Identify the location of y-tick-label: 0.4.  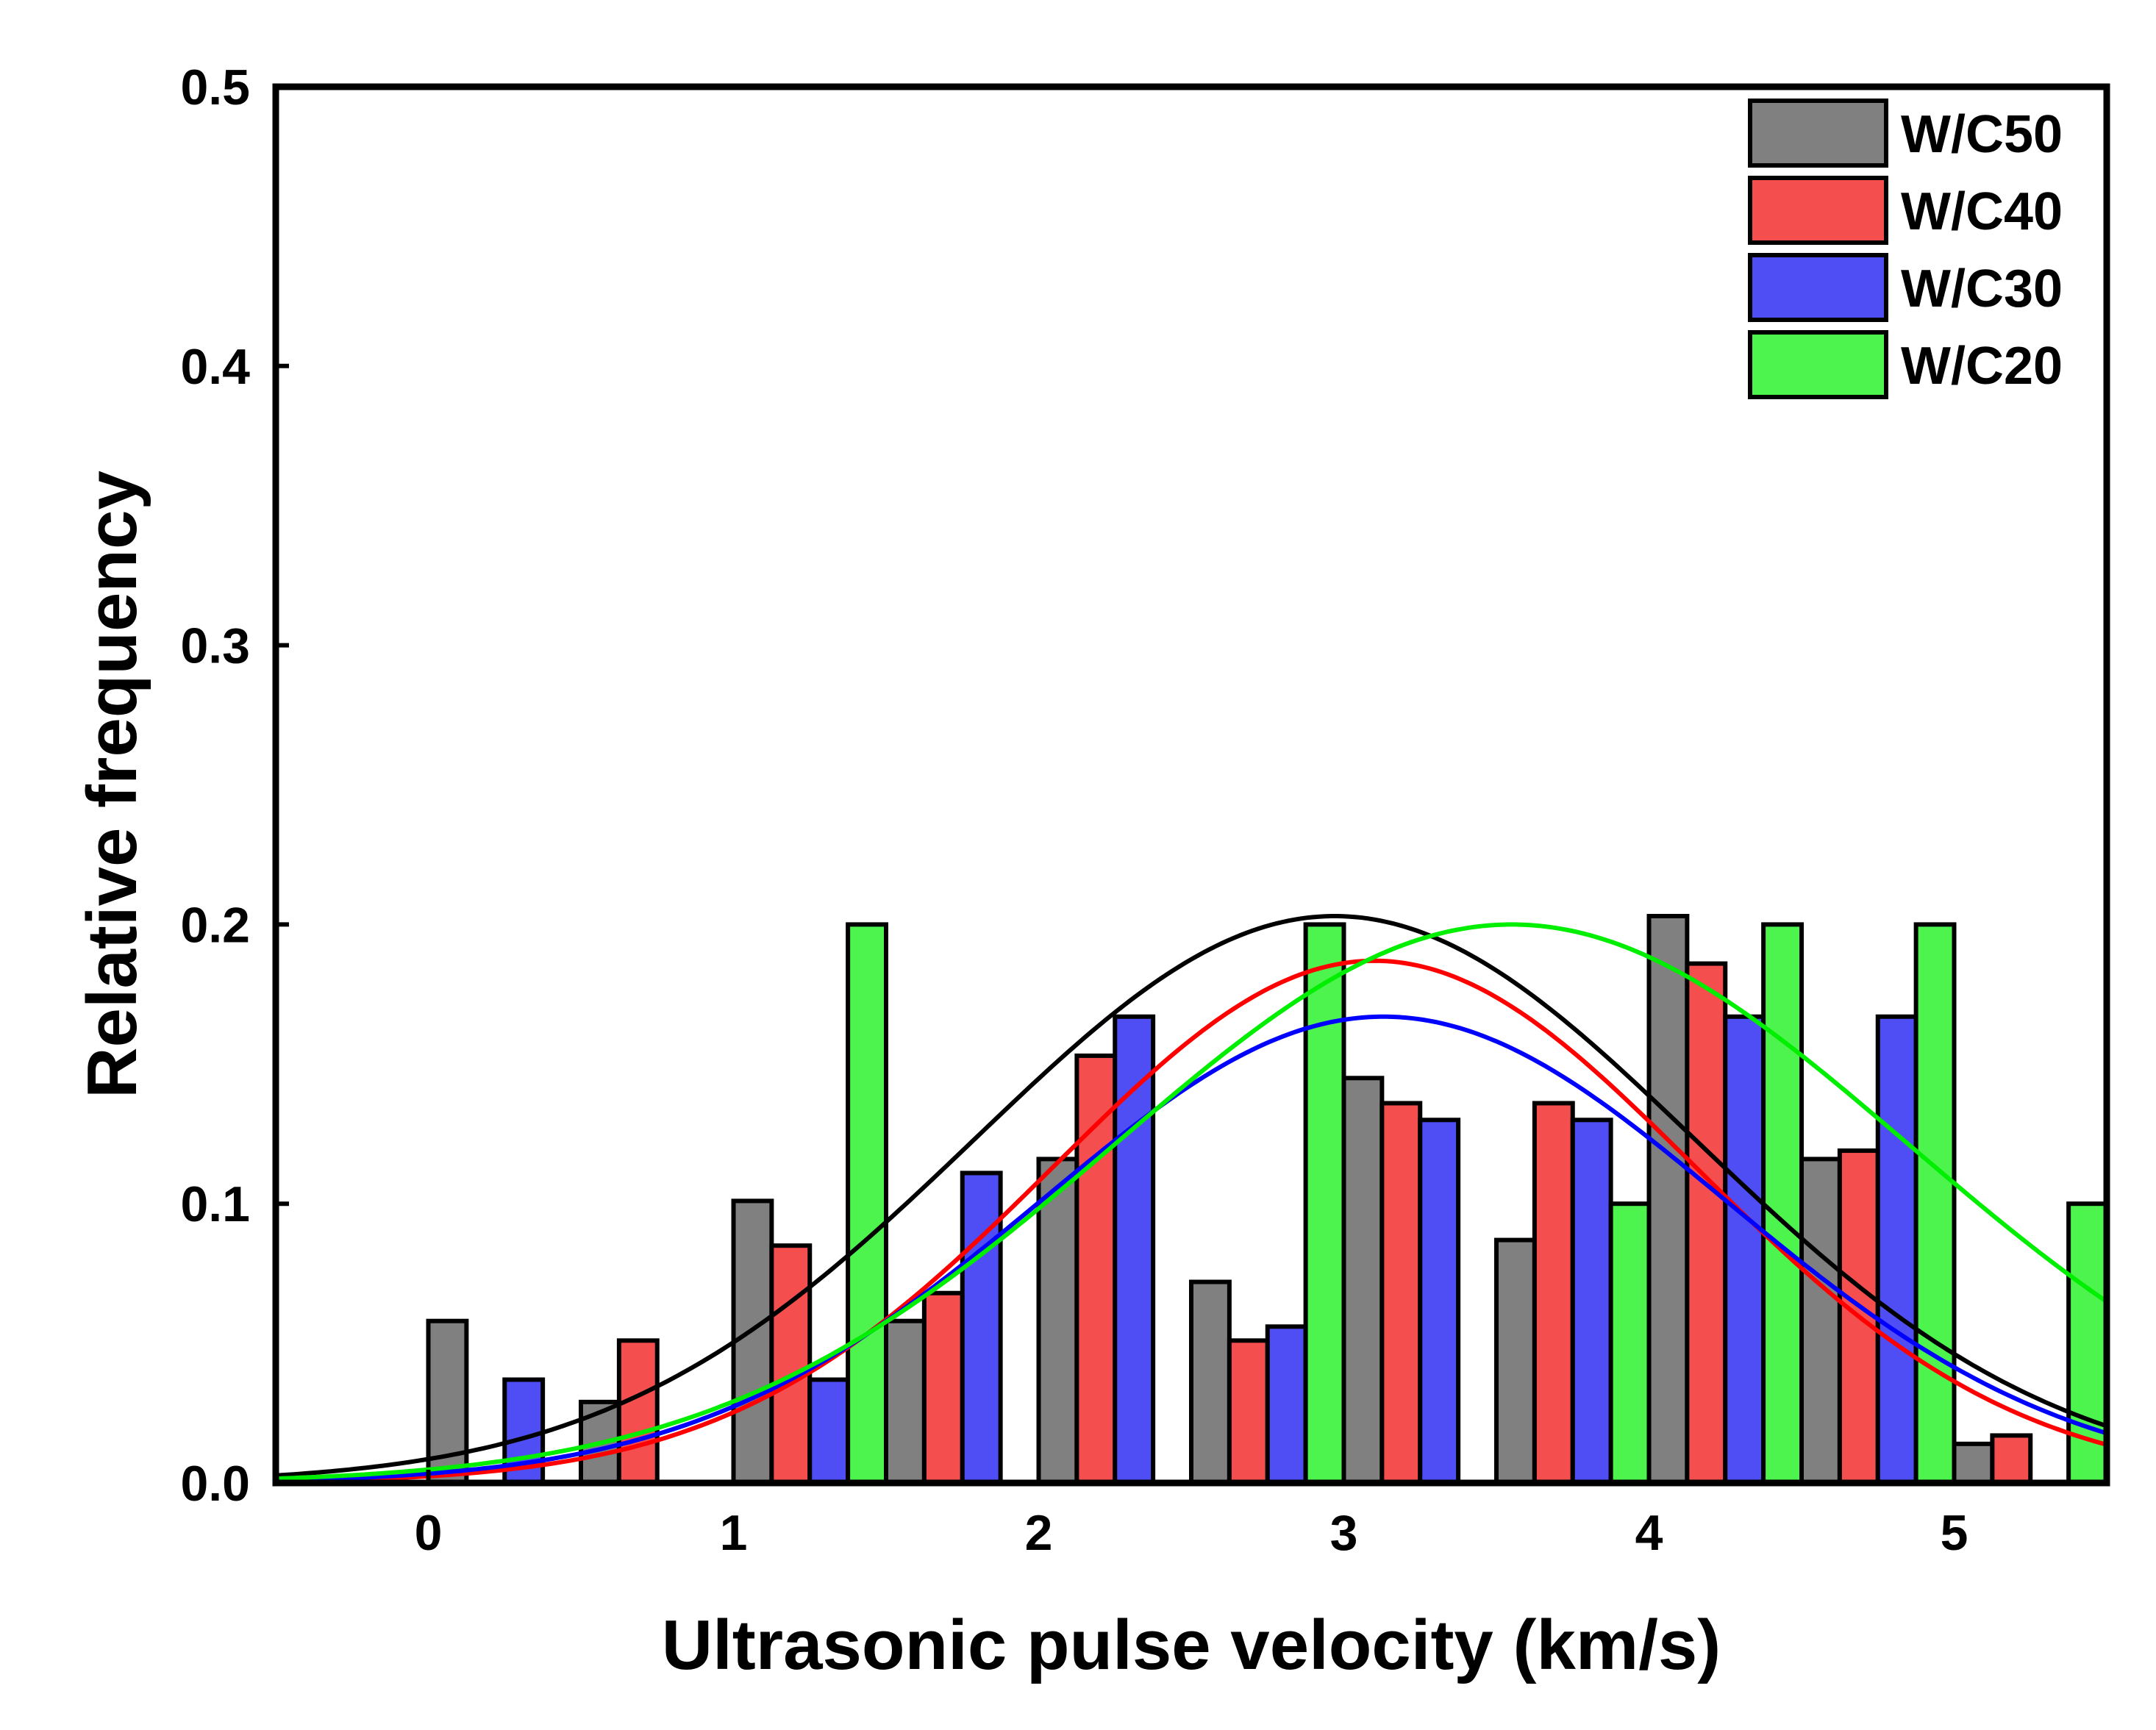
(215, 367).